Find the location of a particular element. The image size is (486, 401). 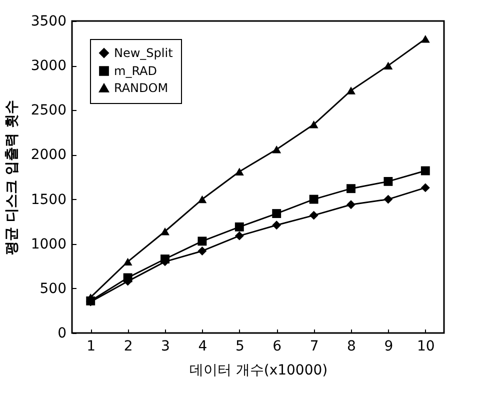

x-tick-label: 5 is located at coordinates (239, 346).